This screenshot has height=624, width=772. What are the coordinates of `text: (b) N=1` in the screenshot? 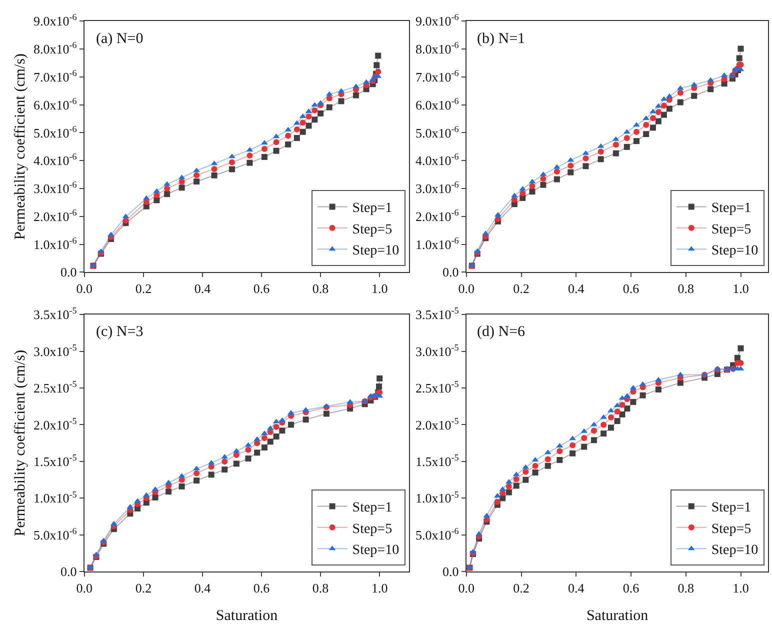 It's located at (501, 39).